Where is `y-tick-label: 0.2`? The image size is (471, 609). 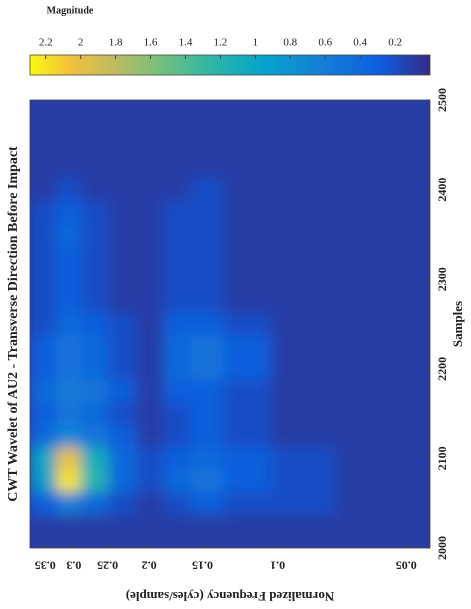 y-tick-label: 0.2 is located at coordinates (149, 565).